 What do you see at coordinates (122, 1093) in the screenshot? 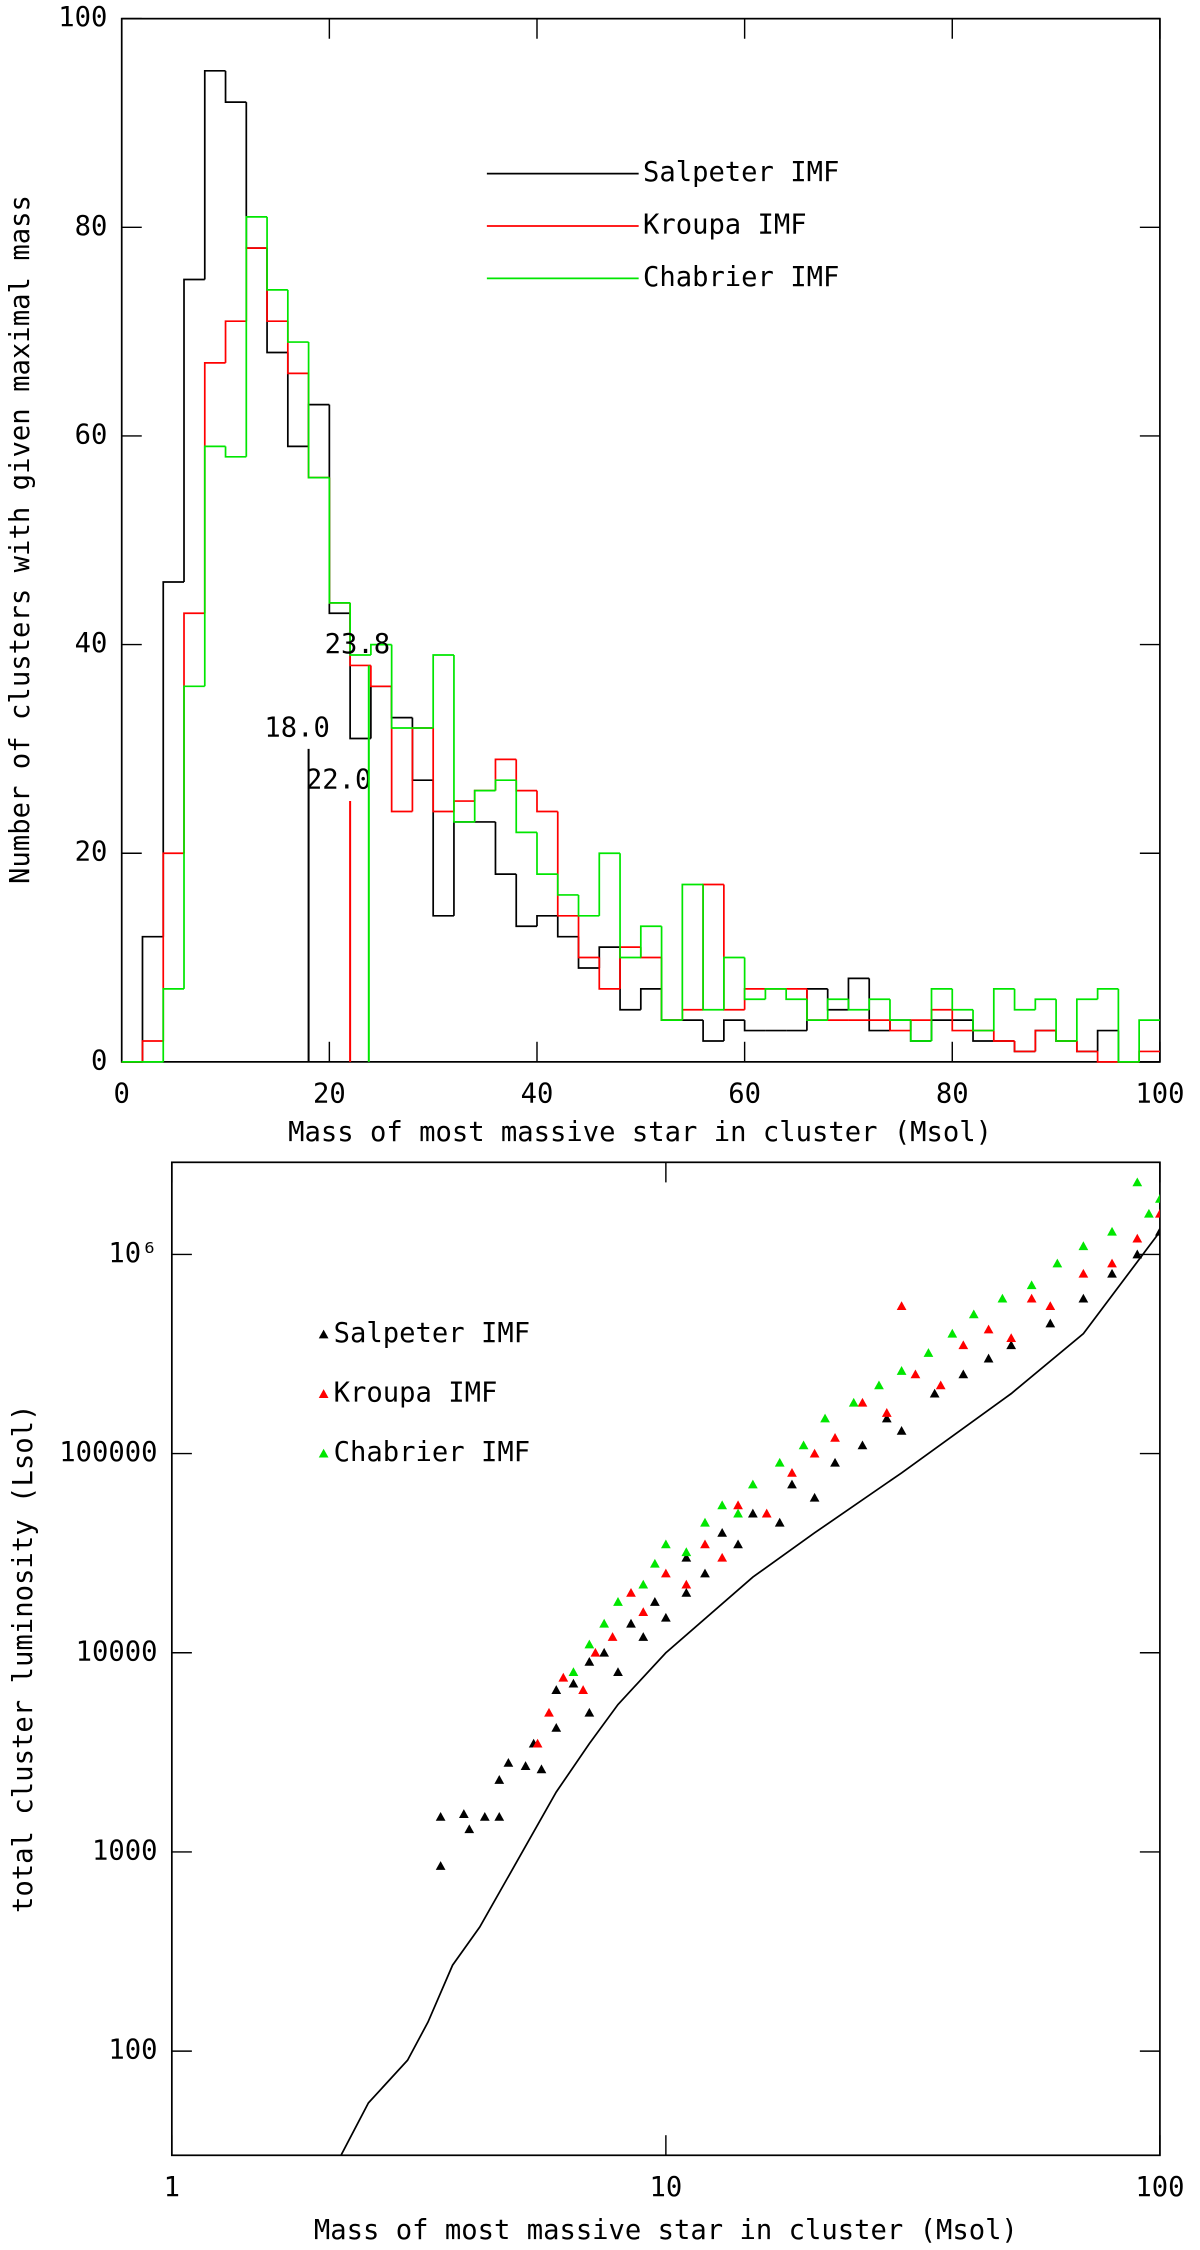
I see `x-tick-label: 0` at bounding box center [122, 1093].